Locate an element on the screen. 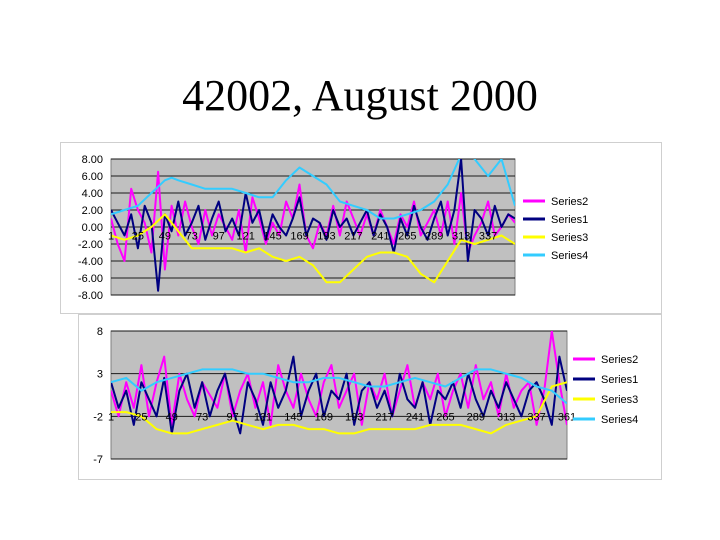 This screenshot has width=720, height=540. series-line-series1 is located at coordinates (313, 225).